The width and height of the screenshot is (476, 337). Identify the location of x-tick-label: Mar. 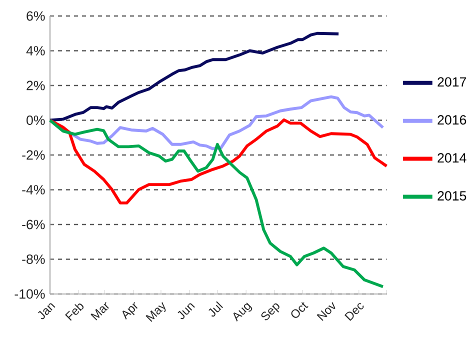
(99, 311).